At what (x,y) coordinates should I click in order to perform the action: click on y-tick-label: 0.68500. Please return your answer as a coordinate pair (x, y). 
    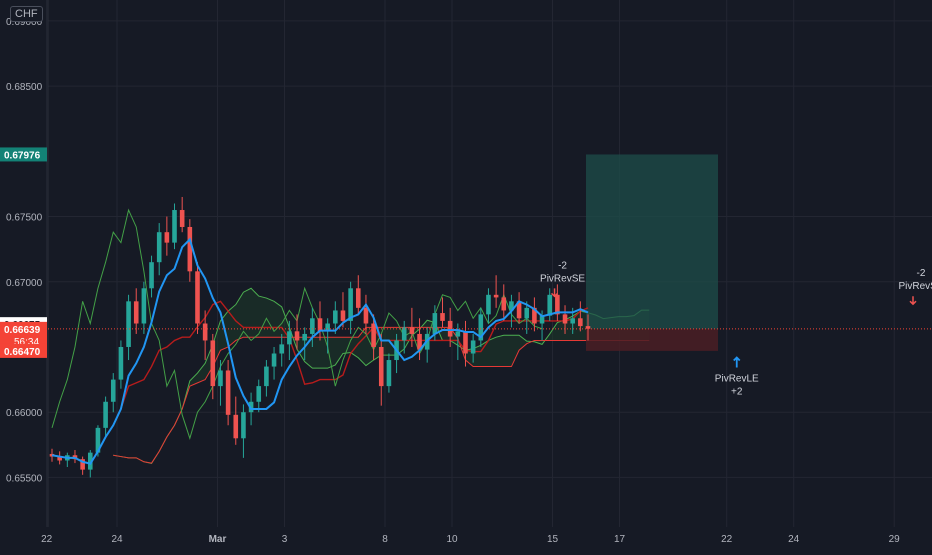
    Looking at the image, I should click on (24, 87).